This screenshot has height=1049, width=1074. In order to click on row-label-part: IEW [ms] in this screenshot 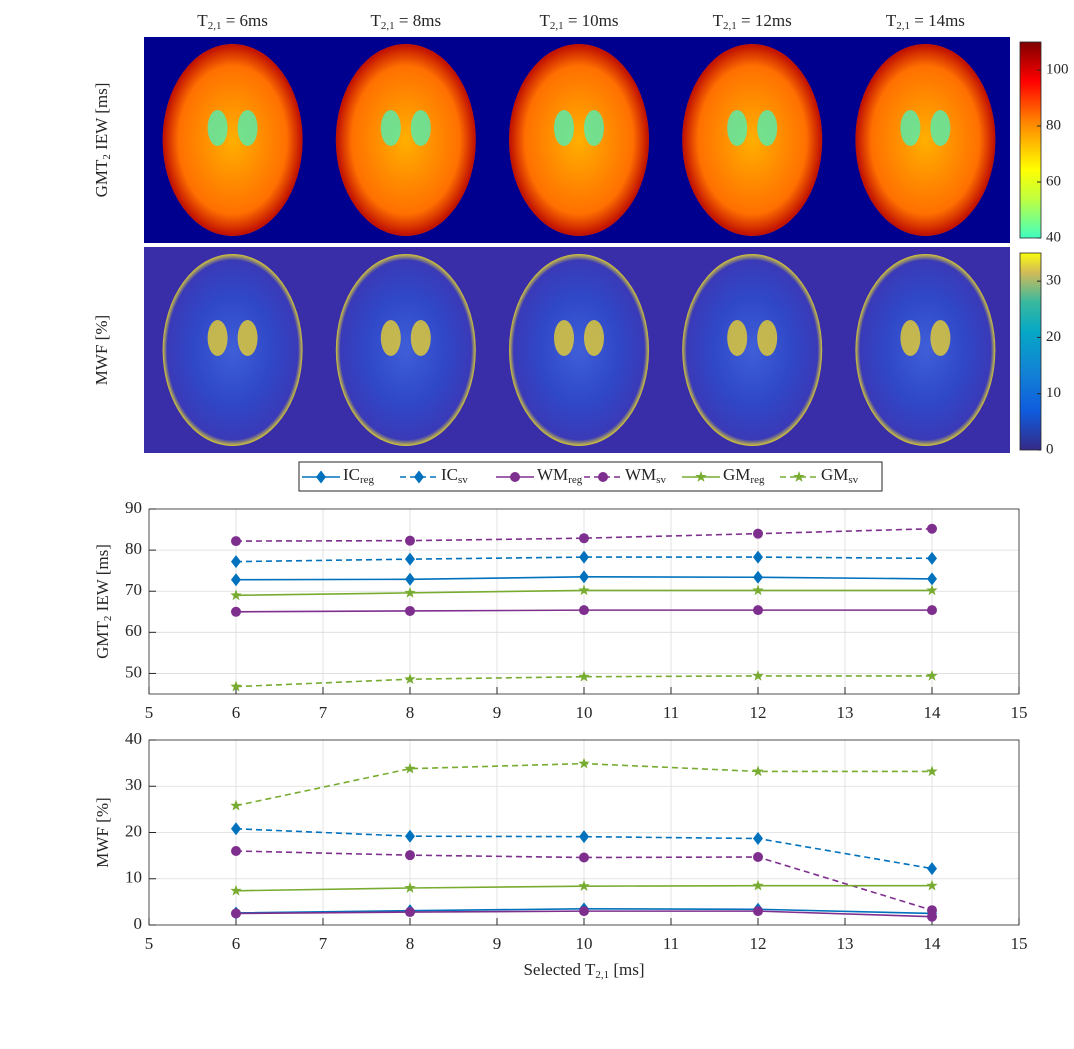, I will do `click(101, 118)`.